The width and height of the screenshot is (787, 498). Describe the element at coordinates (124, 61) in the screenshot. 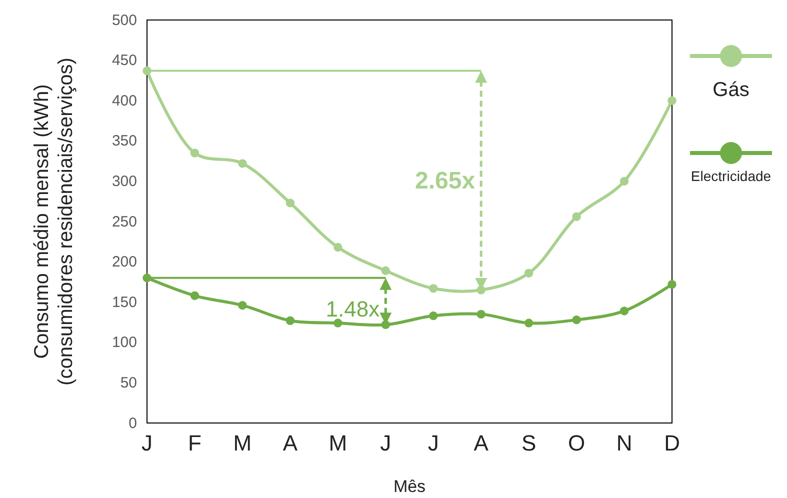

I see `y-tick-label: 450` at that location.